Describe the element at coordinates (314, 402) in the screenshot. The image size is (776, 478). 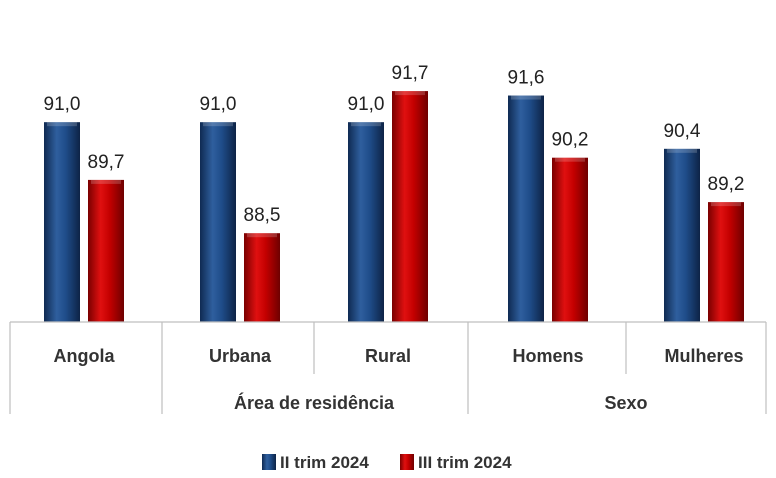
I see `group-label: Área de residência` at that location.